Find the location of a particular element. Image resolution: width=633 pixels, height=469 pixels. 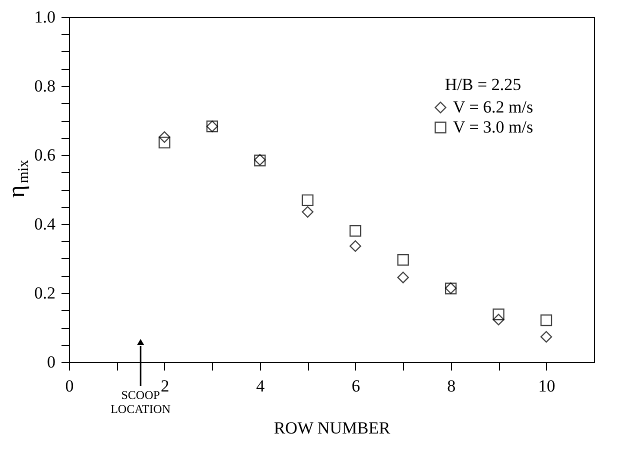

y-tick-label: 0.6 is located at coordinates (45, 155).